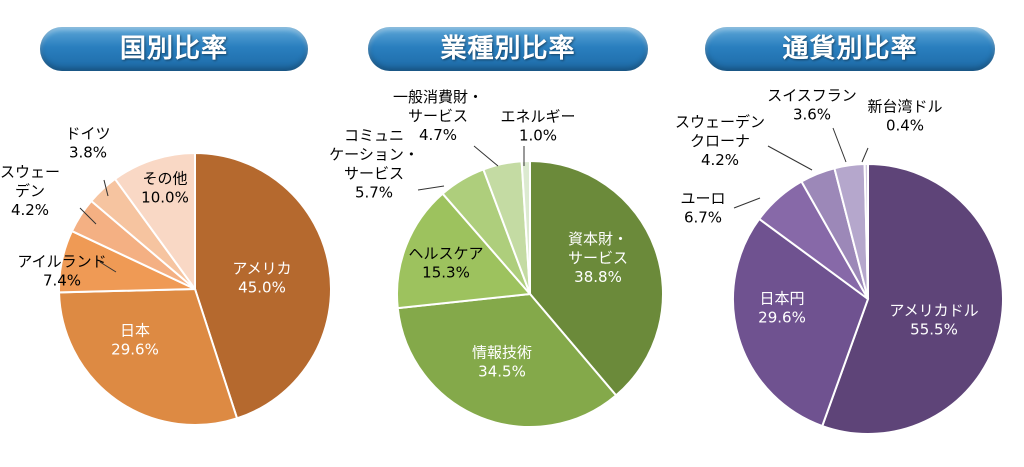  Describe the element at coordinates (445, 263) in the screenshot. I see `slice-label: ヘルスケア 15.3%` at that location.